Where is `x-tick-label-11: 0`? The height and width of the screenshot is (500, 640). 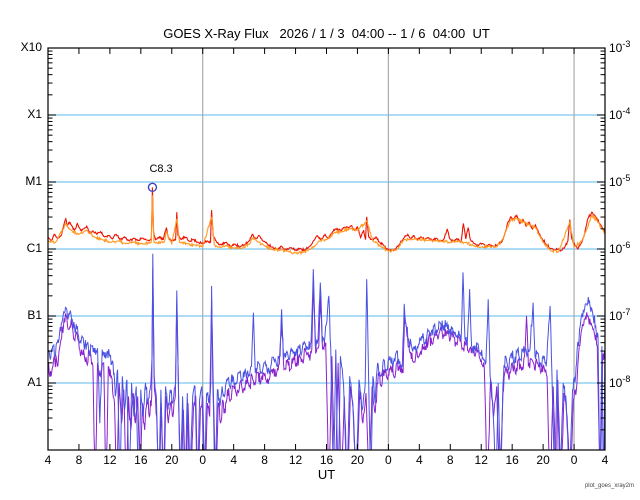 x-tick-label-11: 0 is located at coordinates (388, 460).